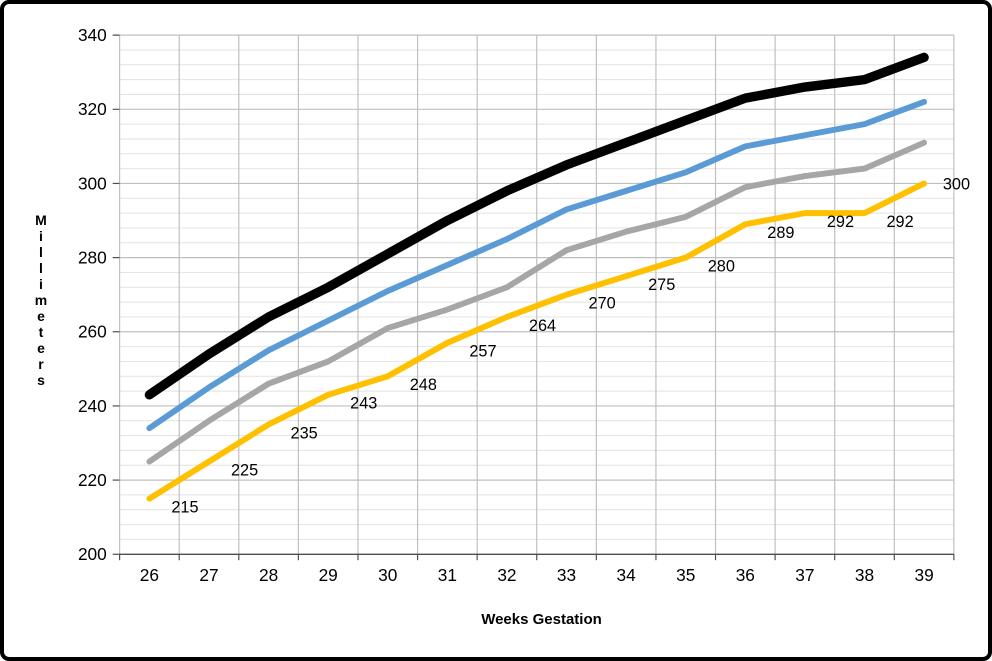 This screenshot has width=992, height=661. What do you see at coordinates (304, 433) in the screenshot?
I see `data-label: 235` at bounding box center [304, 433].